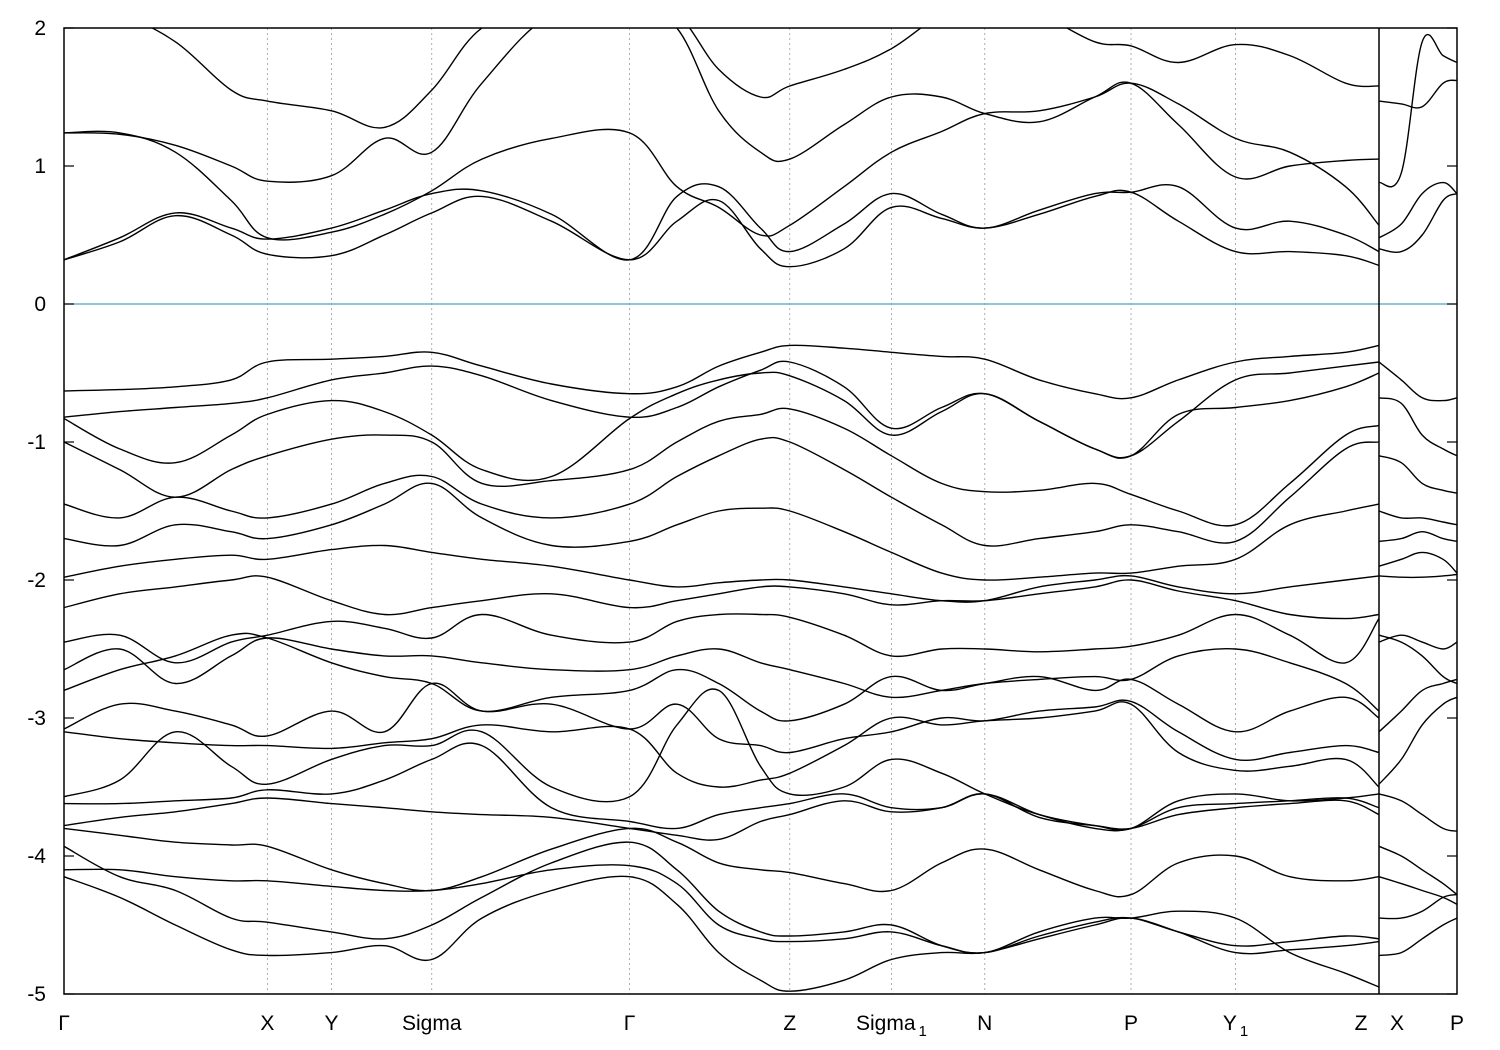  I want to click on kpoint-label-0: Γ, so click(64, 1023).